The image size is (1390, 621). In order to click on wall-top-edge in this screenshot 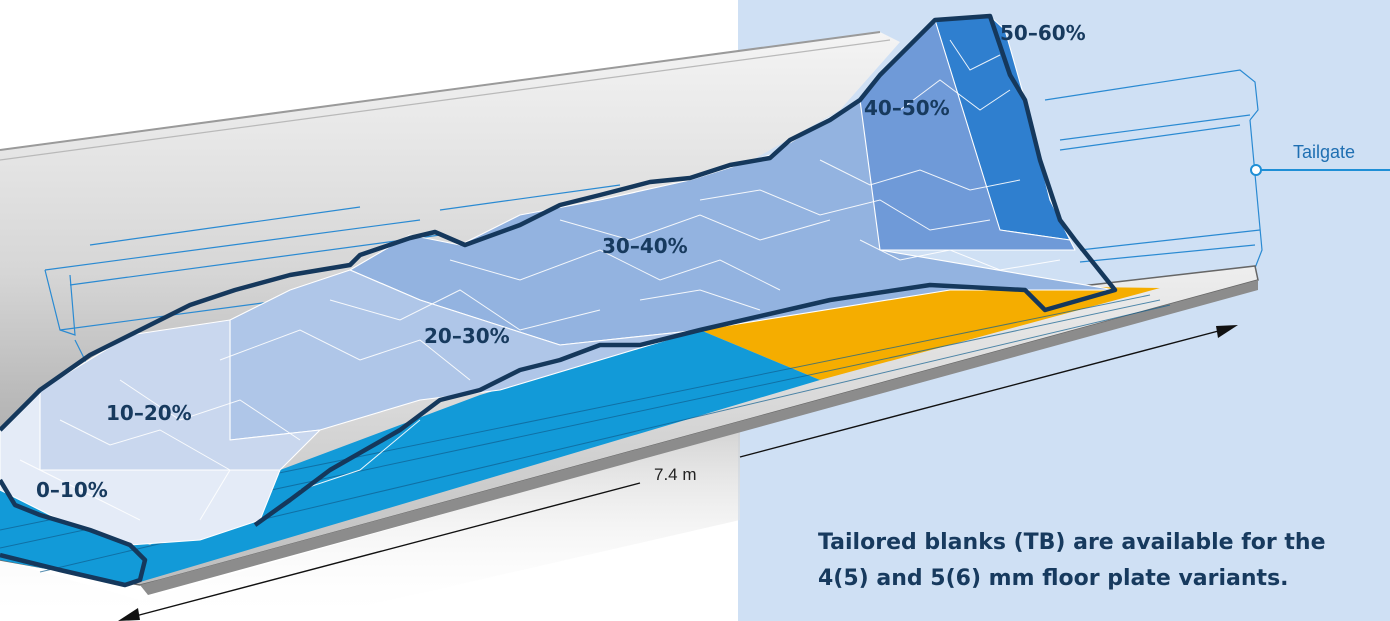, I will do `click(440, 91)`.